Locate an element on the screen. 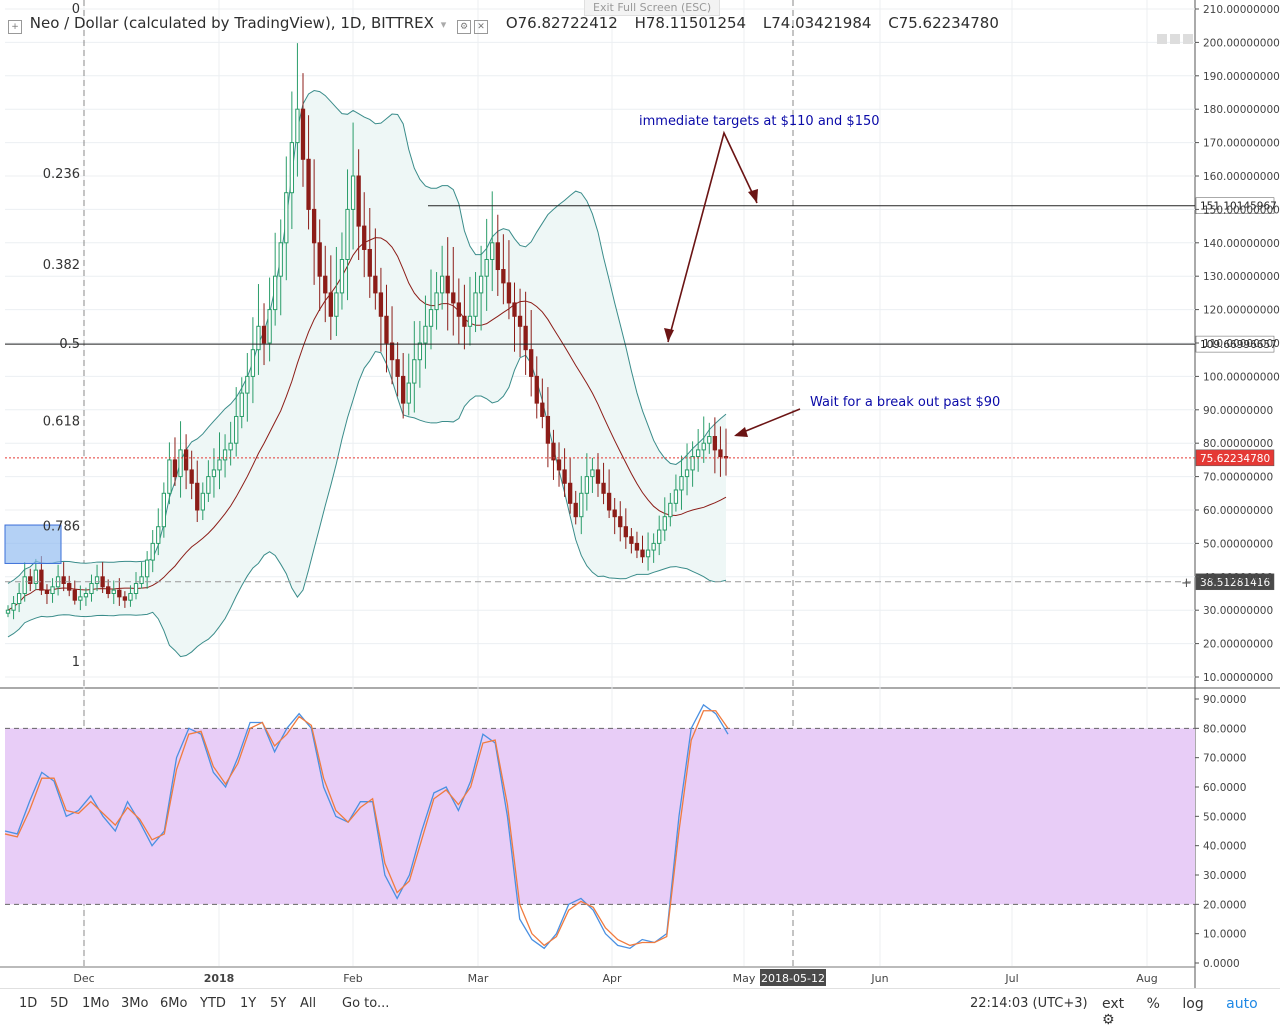  pane-up-icon is located at coordinates (1175, 39).